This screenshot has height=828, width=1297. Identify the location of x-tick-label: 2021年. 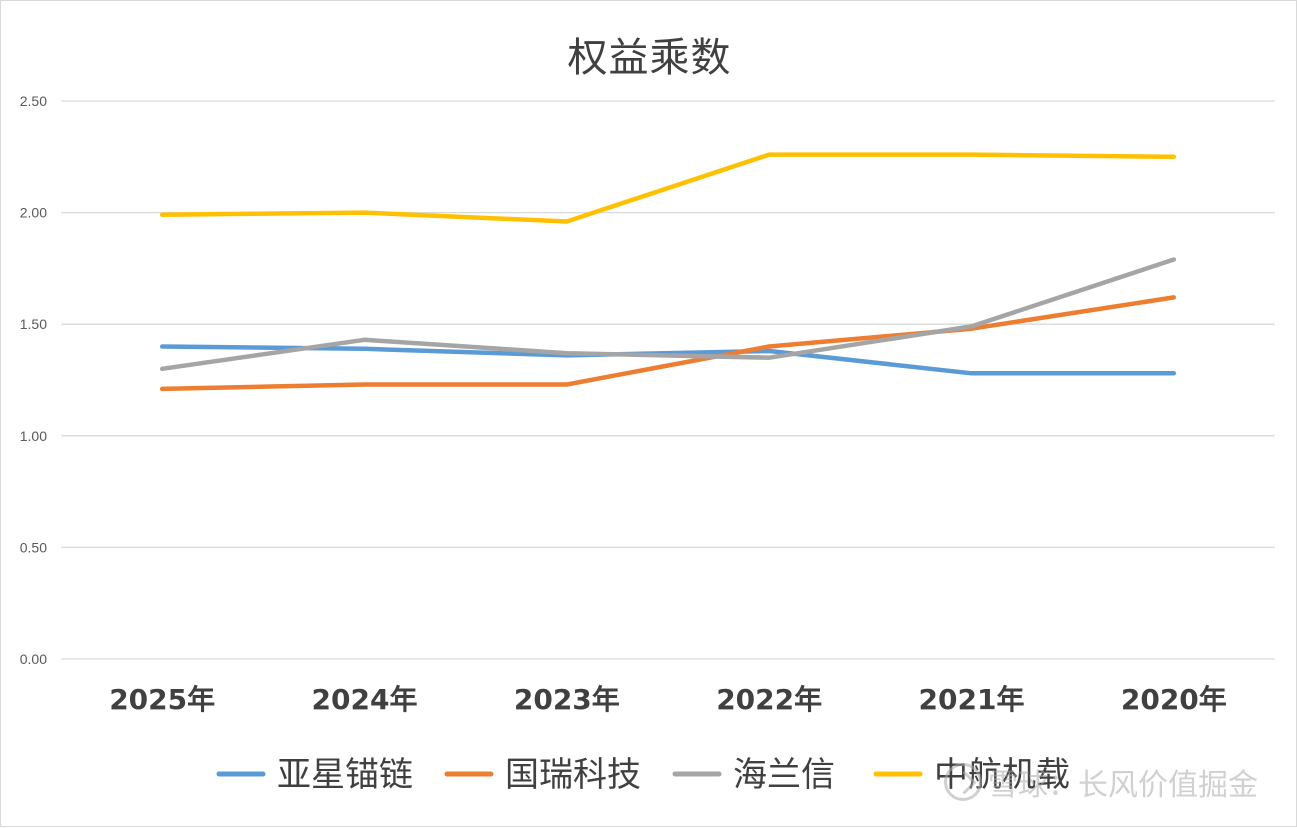
(972, 699).